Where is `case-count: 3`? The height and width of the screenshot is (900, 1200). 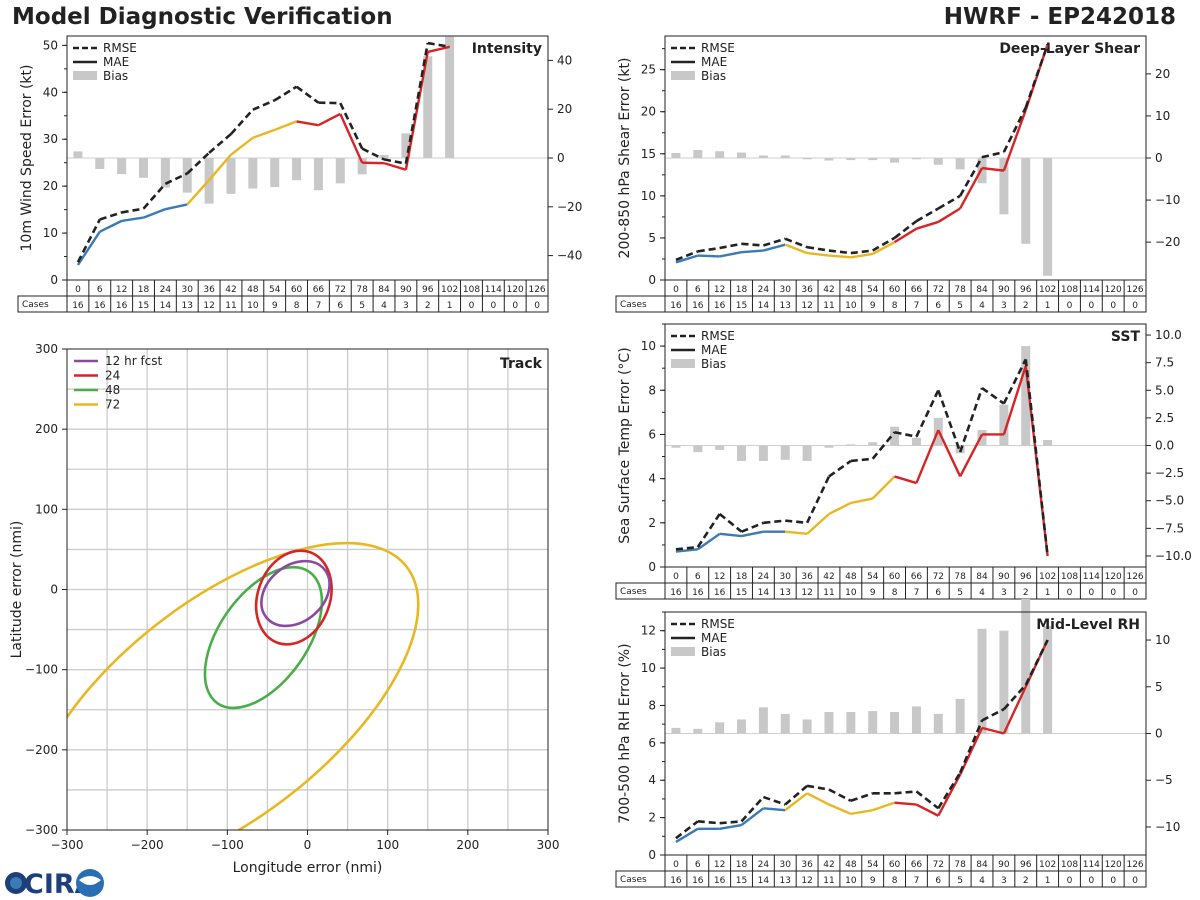 case-count: 3 is located at coordinates (1004, 306).